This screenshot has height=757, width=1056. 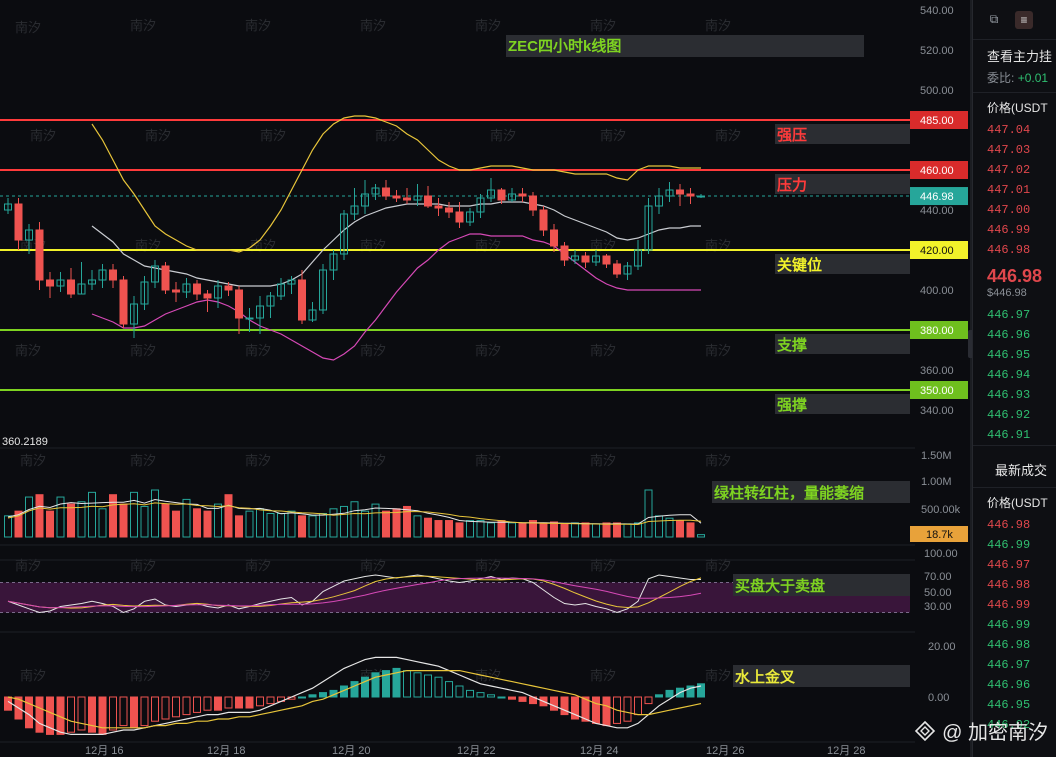 What do you see at coordinates (396, 184) in the screenshot?
I see `bollinger-upper-line` at bounding box center [396, 184].